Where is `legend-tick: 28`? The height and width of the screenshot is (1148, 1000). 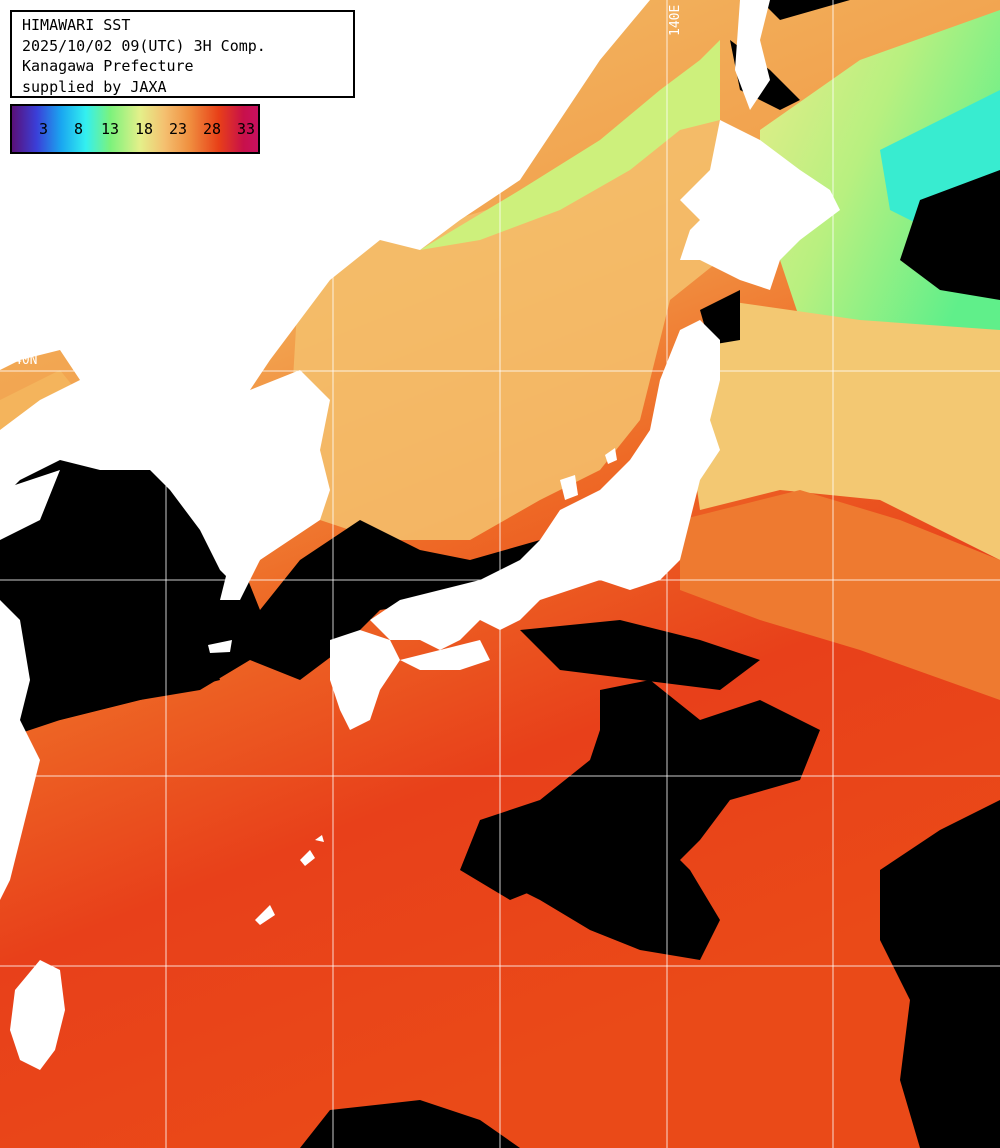 legend-tick: 28 is located at coordinates (212, 129).